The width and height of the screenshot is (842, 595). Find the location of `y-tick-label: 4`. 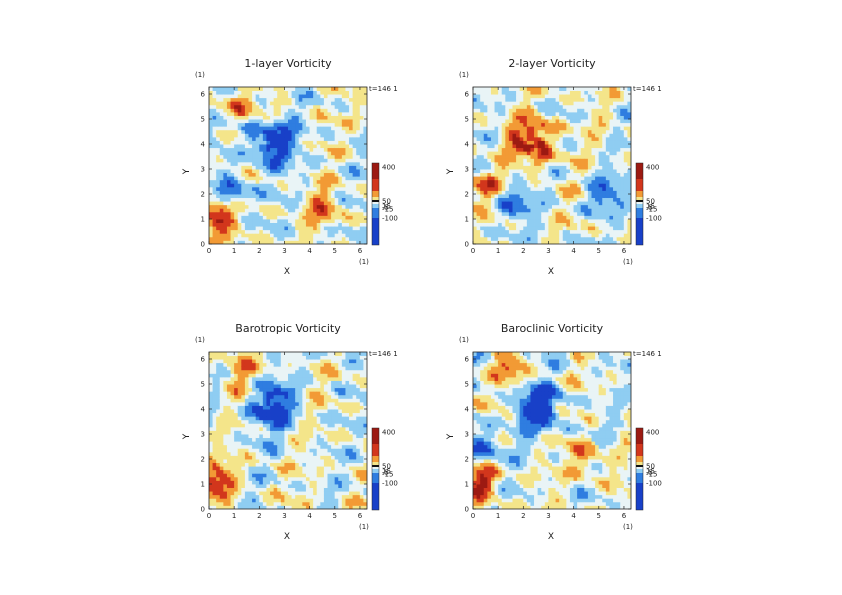

y-tick-label: 4 is located at coordinates (467, 145).